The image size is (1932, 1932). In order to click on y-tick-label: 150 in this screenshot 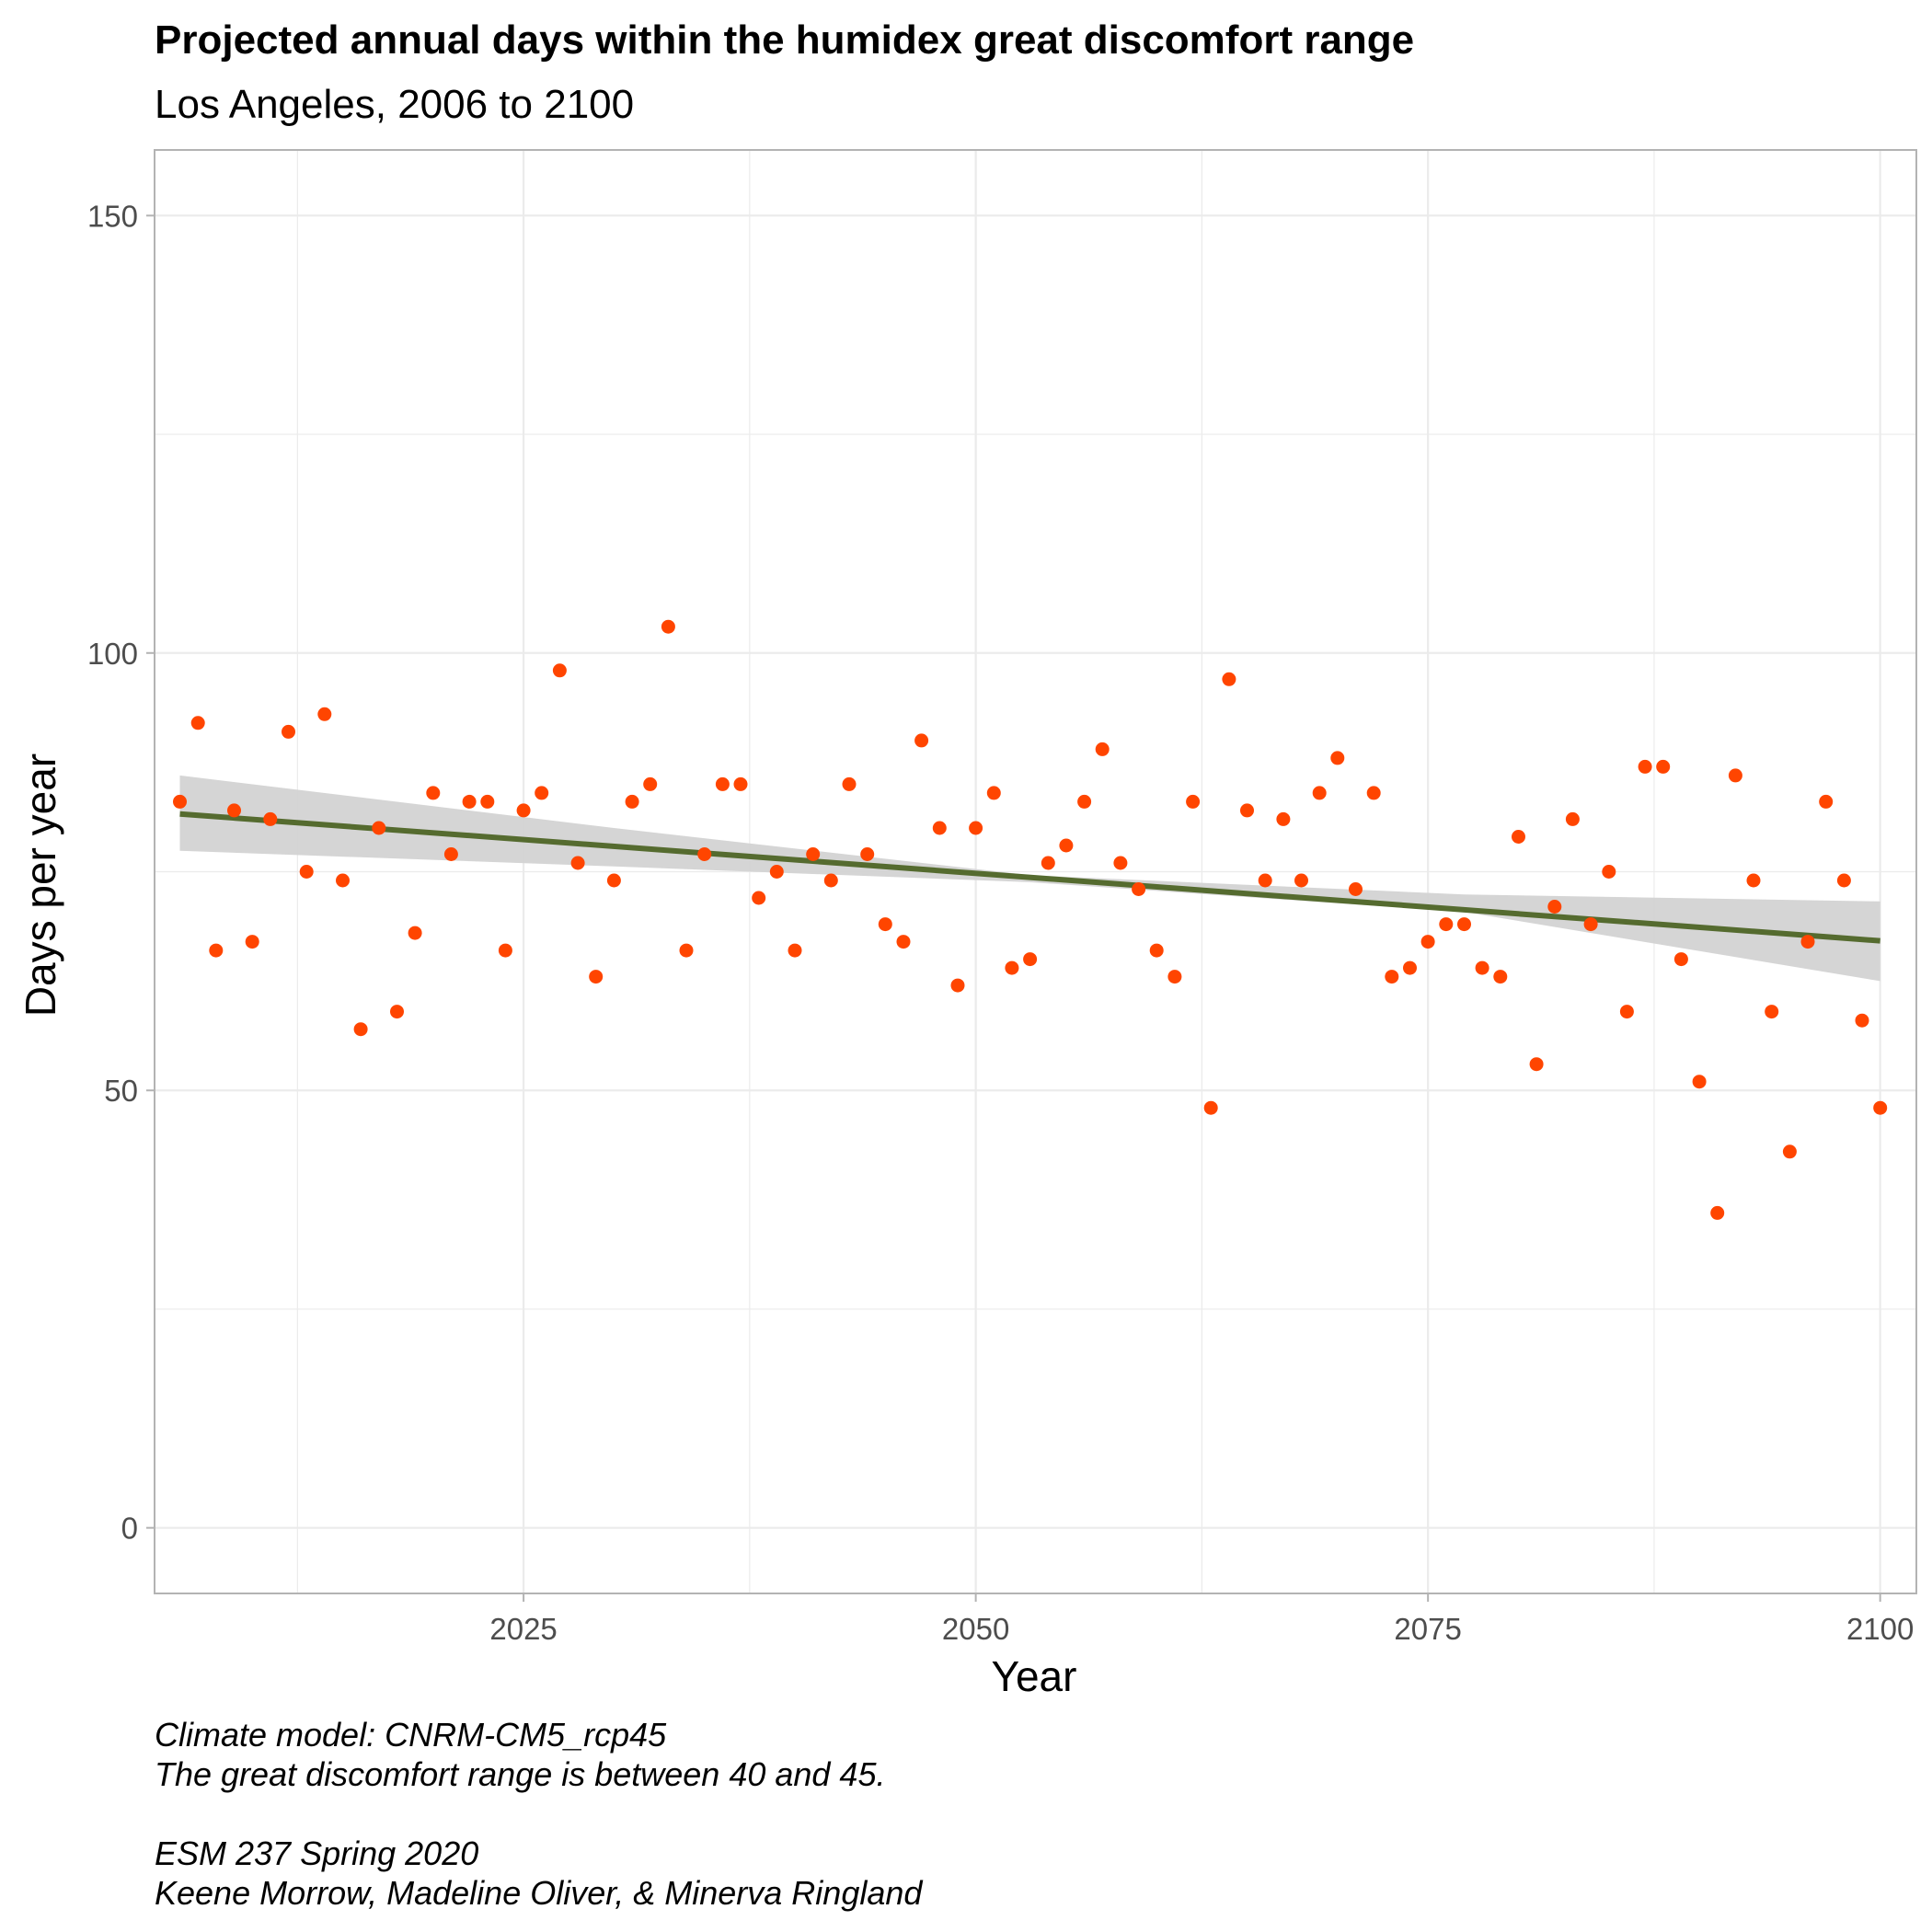, I will do `click(112, 216)`.